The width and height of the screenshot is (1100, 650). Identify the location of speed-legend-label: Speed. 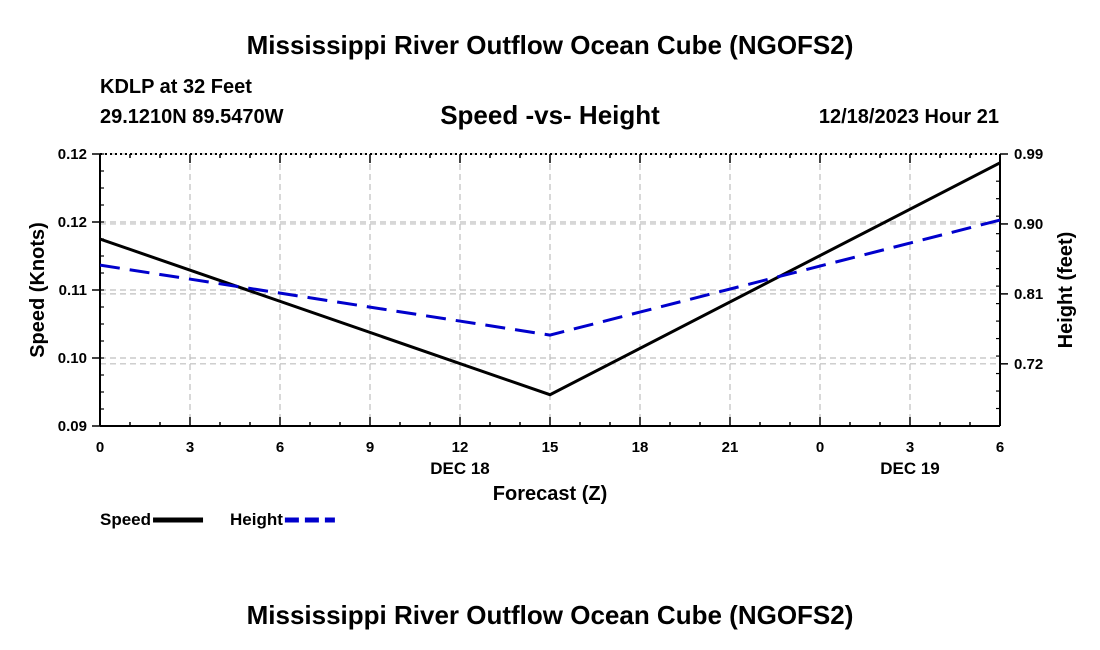
(125, 519).